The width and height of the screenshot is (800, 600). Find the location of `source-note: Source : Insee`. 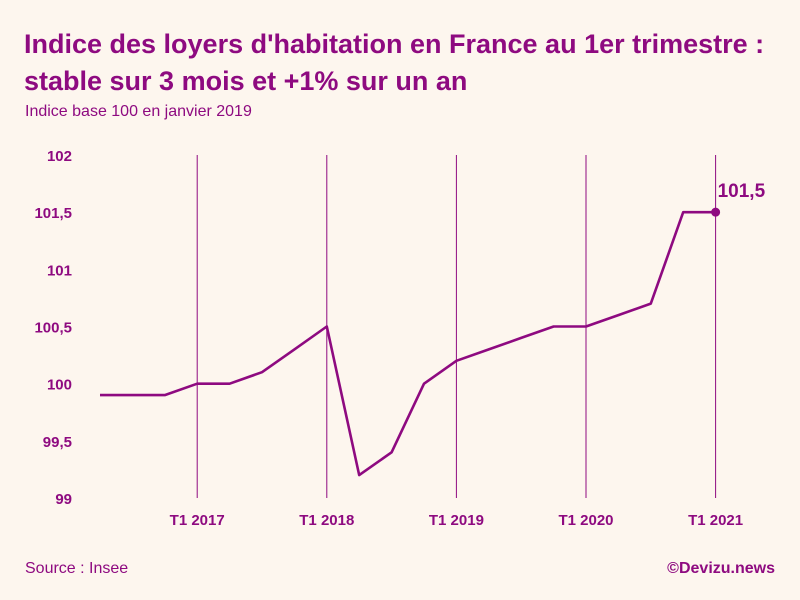

source-note: Source : Insee is located at coordinates (77, 568).